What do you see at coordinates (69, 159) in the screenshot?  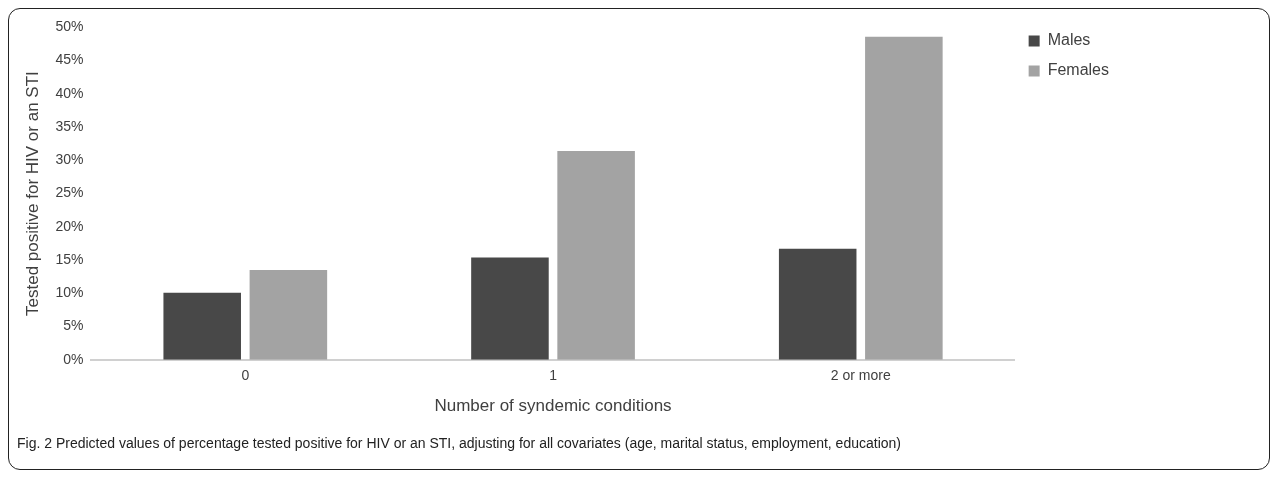 I see `y-tick-label: 30%` at bounding box center [69, 159].